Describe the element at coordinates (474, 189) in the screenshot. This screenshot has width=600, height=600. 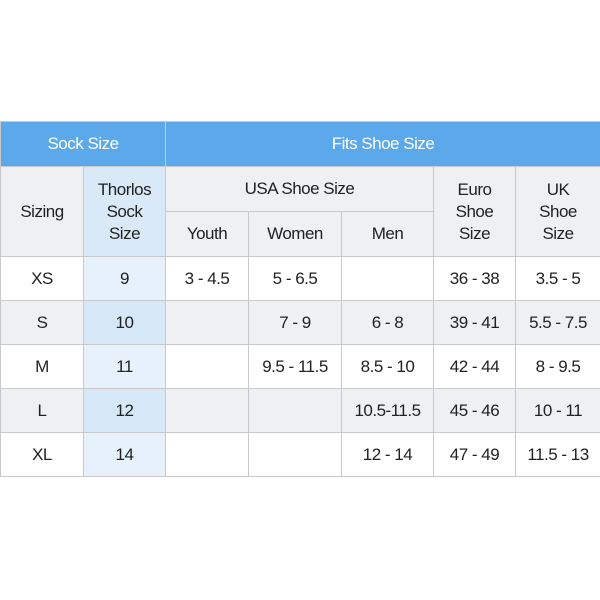
I see `euro-line-1: Euro` at that location.